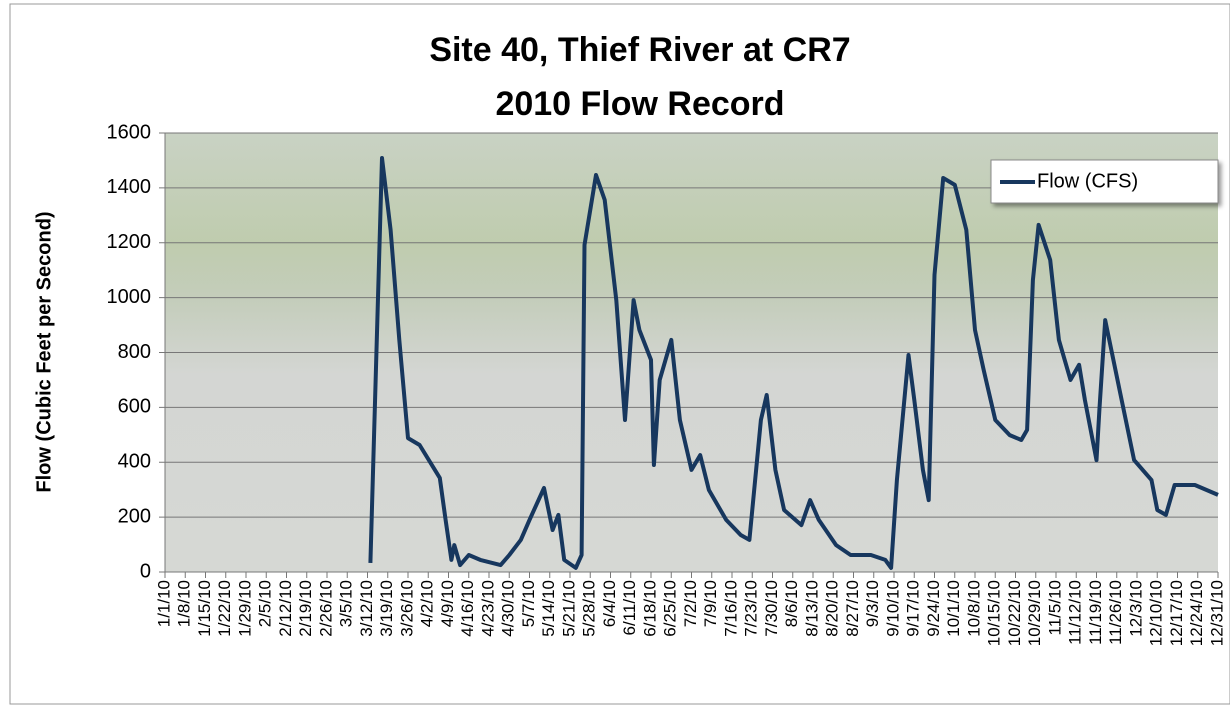 This screenshot has height=707, width=1230. Describe the element at coordinates (953, 608) in the screenshot. I see `x-tick-label: 10/1/10` at that location.